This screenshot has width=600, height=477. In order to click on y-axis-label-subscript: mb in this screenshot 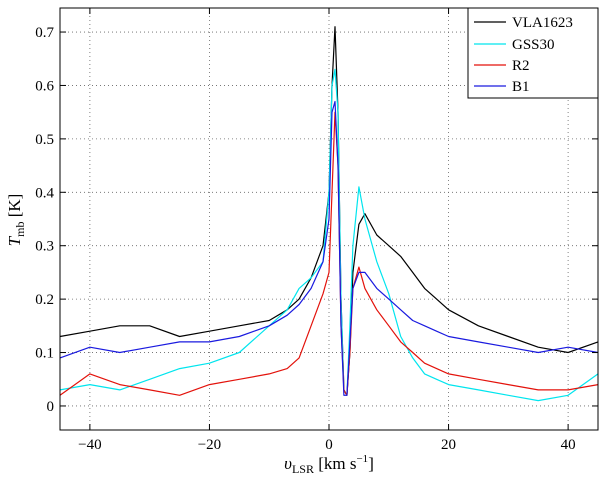, I will do `click(20, 229)`.